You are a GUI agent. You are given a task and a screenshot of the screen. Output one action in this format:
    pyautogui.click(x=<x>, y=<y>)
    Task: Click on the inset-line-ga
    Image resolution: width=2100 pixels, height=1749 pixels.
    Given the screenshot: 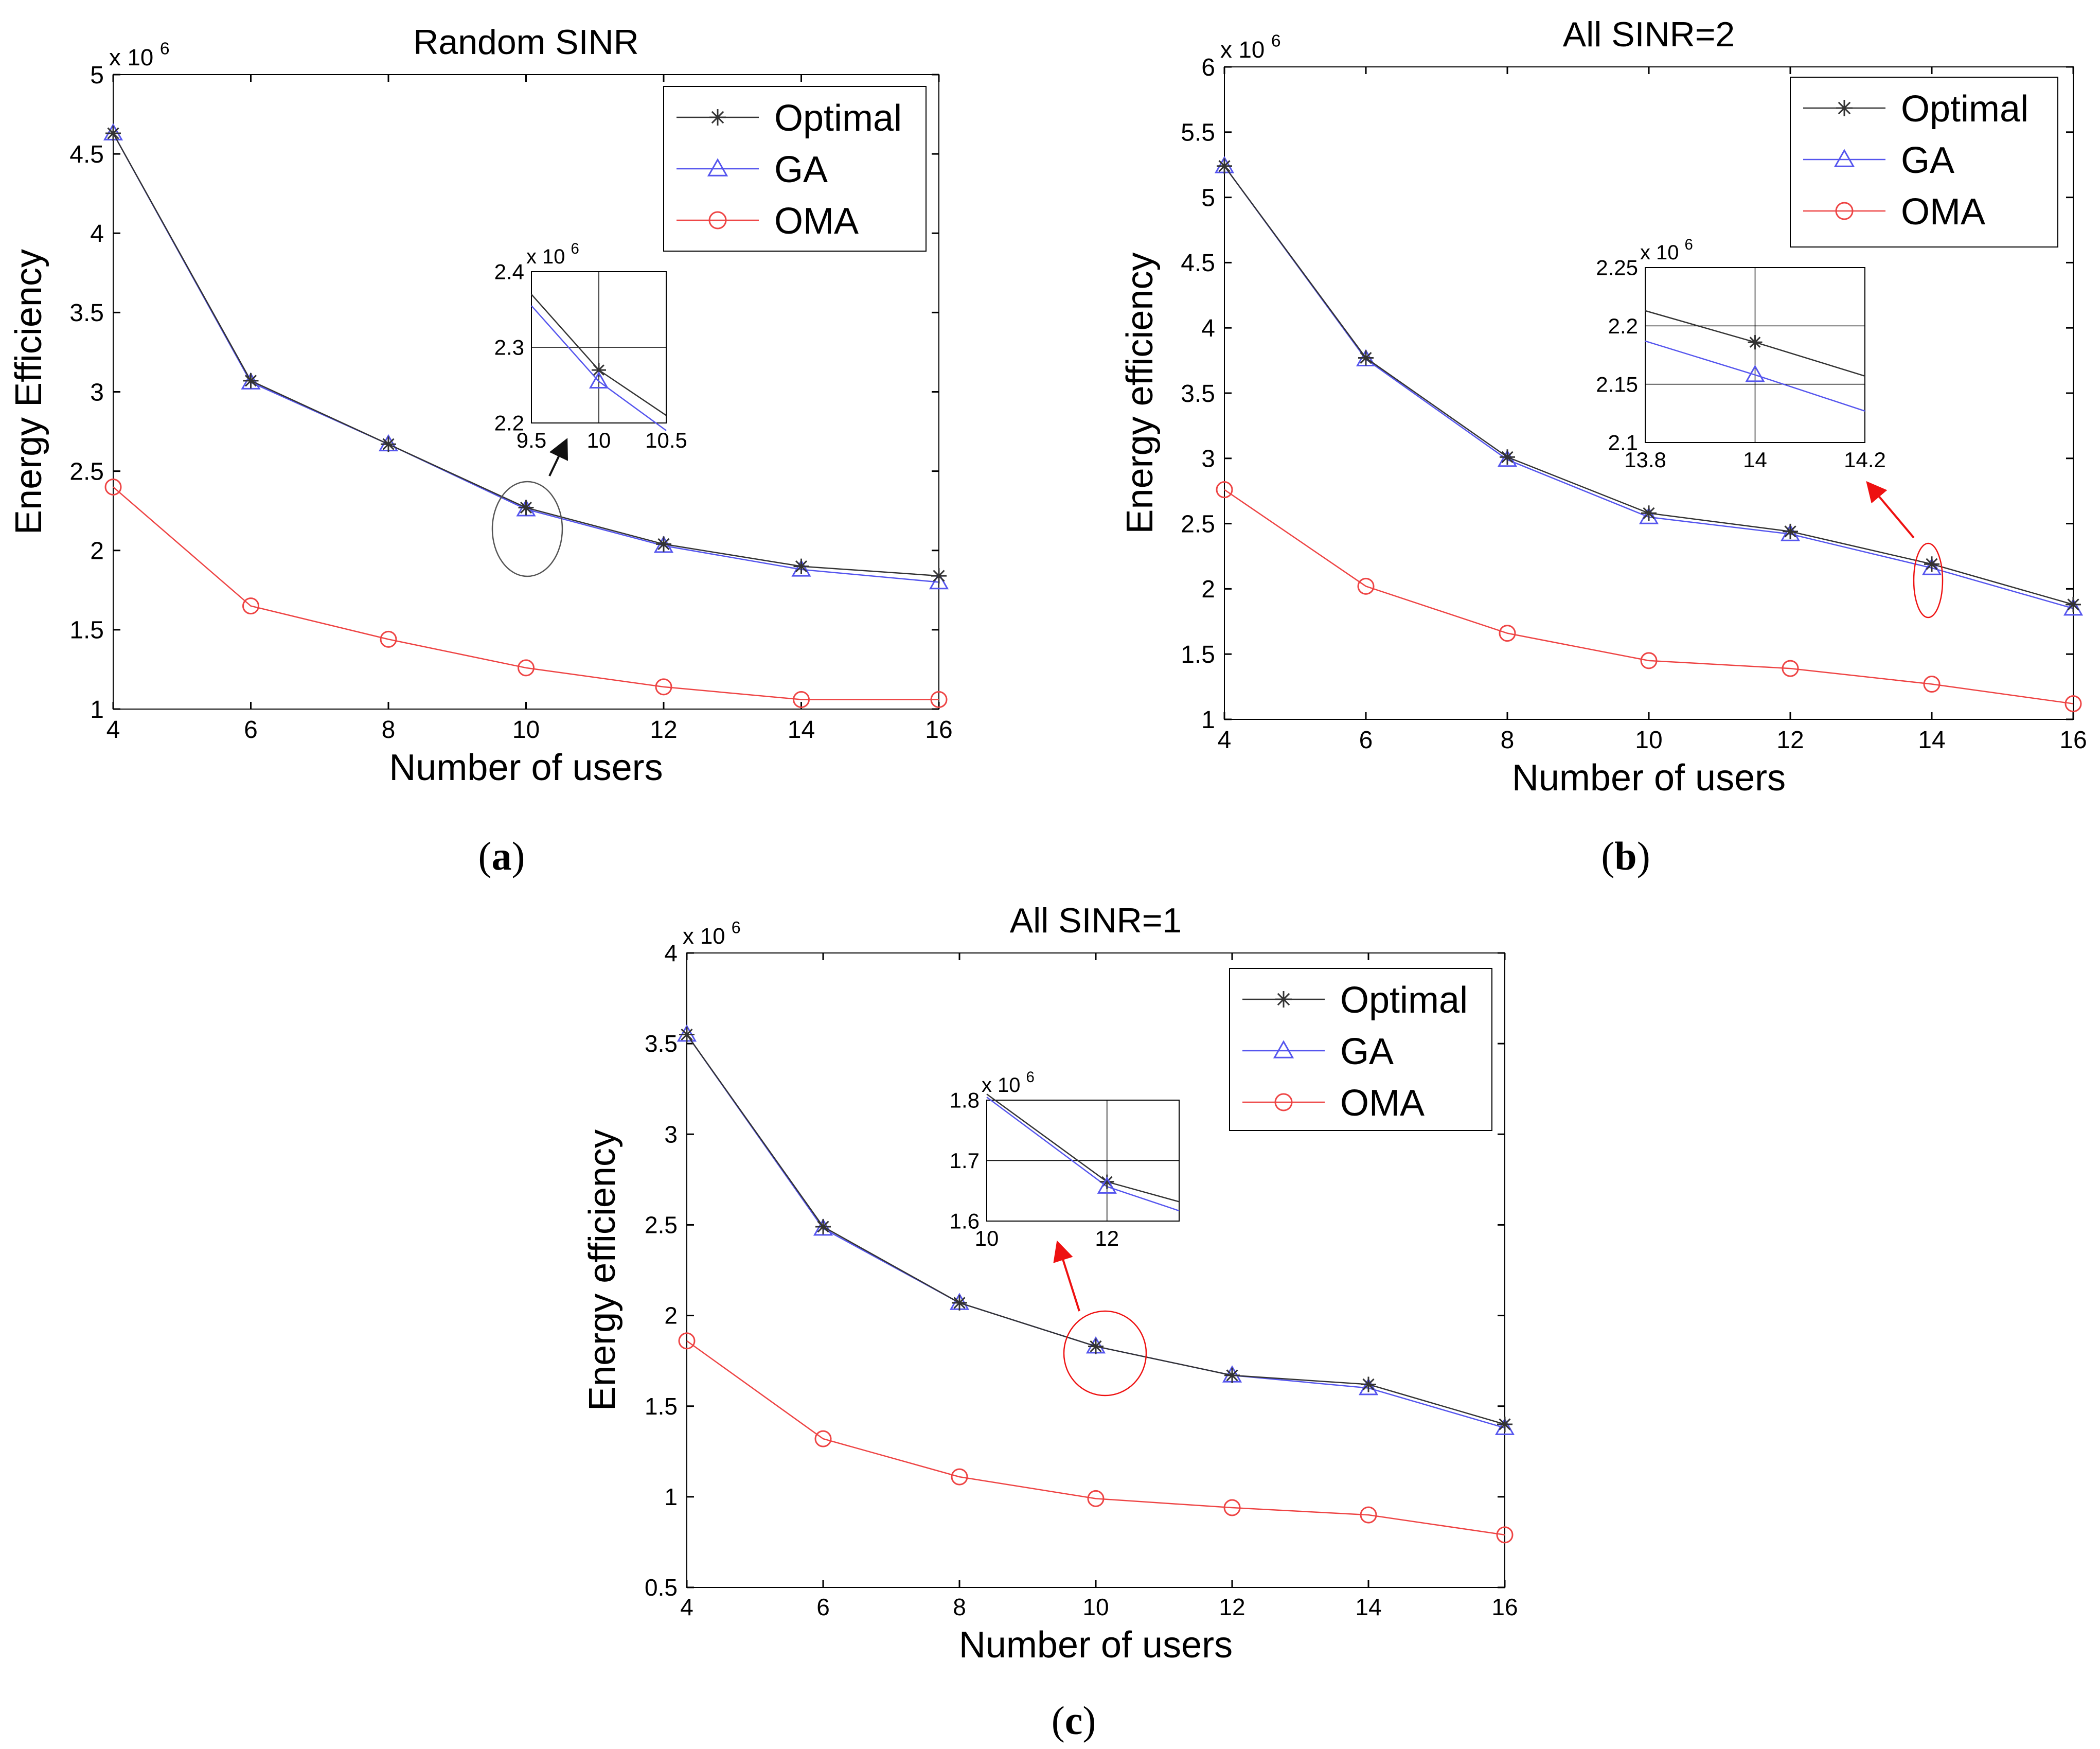 What is the action you would take?
    pyautogui.click(x=1755, y=376)
    